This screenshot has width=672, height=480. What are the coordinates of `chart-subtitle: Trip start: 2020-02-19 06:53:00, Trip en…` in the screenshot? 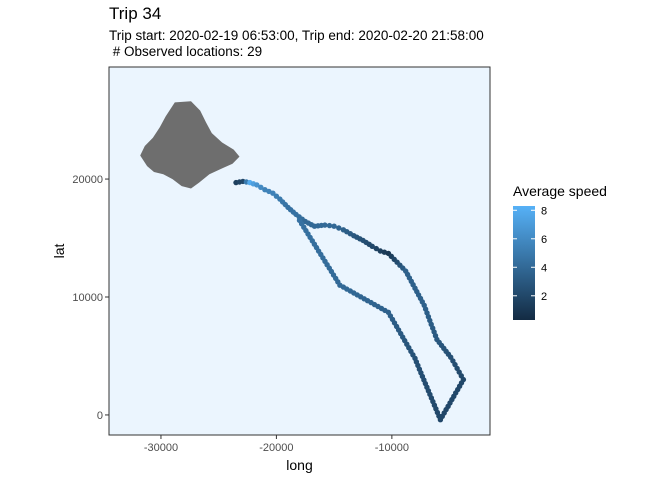 It's located at (296, 43).